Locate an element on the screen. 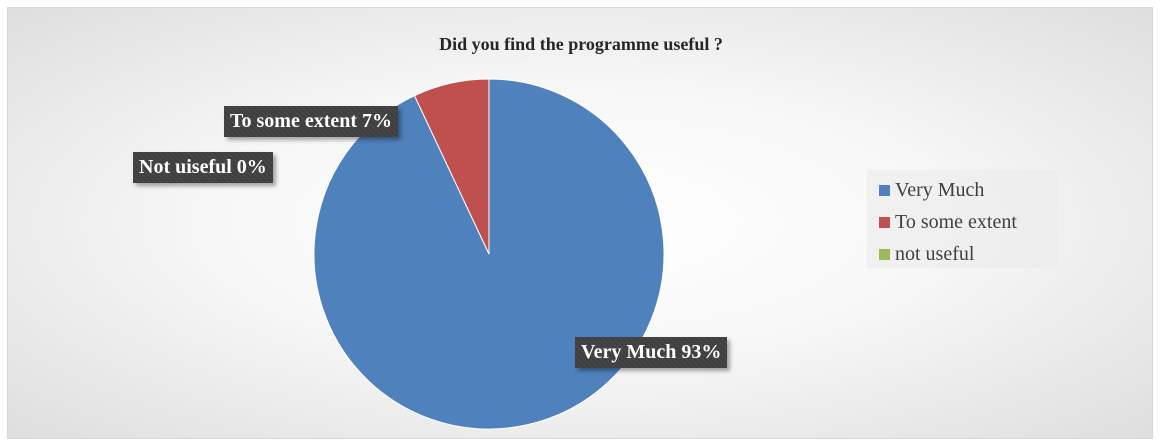  data-label-not-useful: Not uiseful 0% is located at coordinates (203, 167).